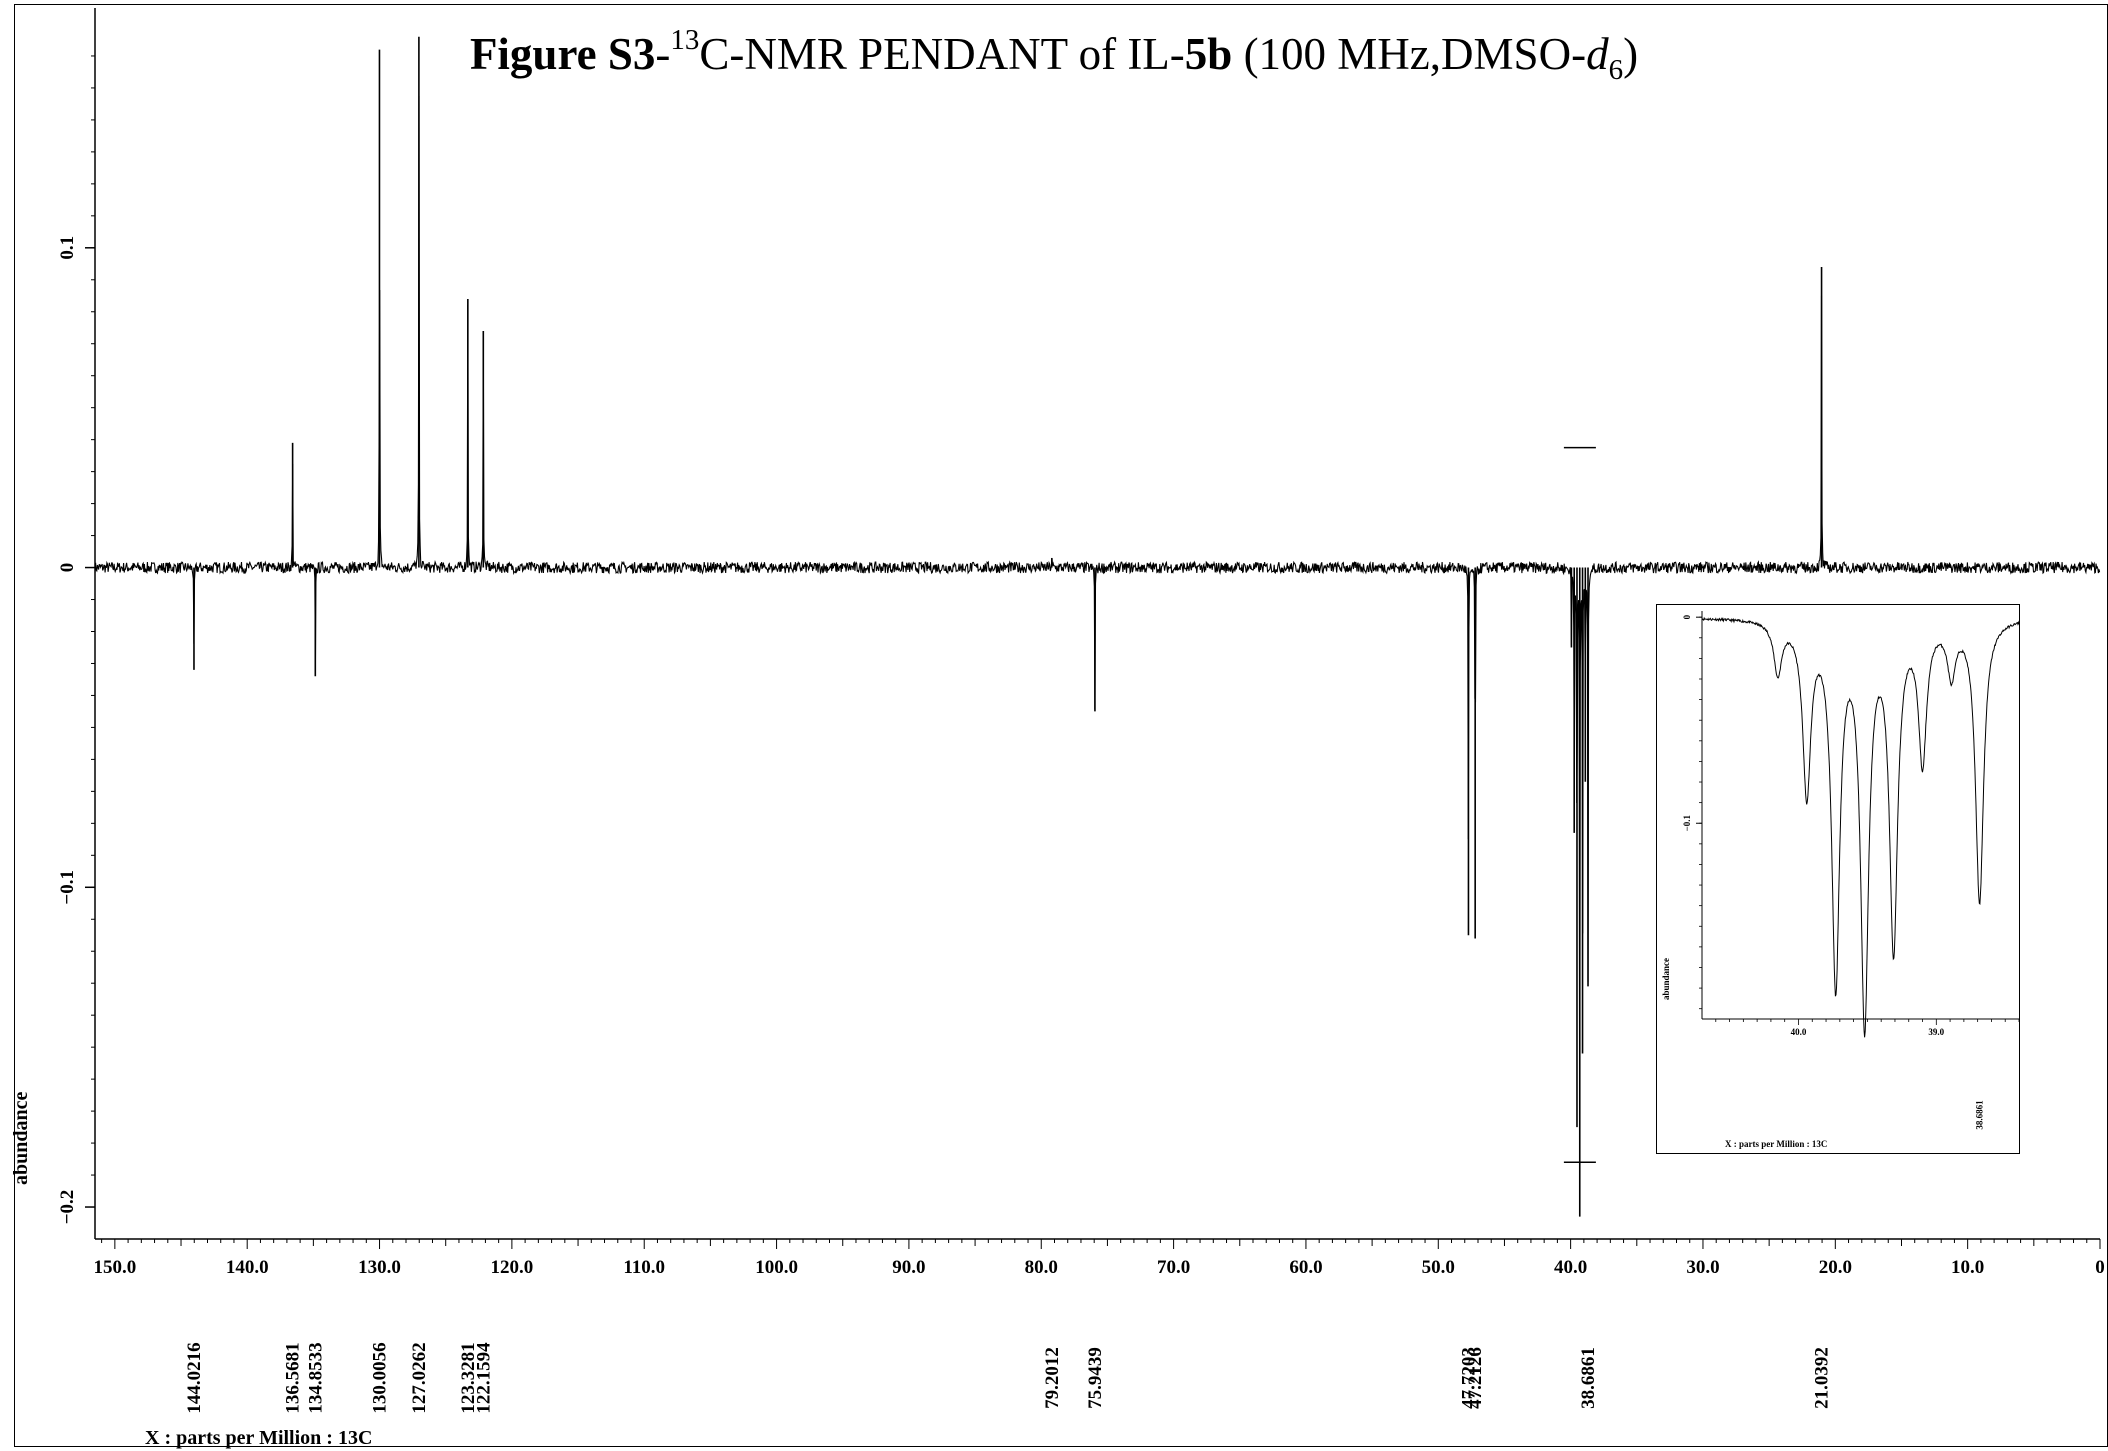 The width and height of the screenshot is (2108, 1451). What do you see at coordinates (1570, 1267) in the screenshot?
I see `x-tick-label: 40.0` at bounding box center [1570, 1267].